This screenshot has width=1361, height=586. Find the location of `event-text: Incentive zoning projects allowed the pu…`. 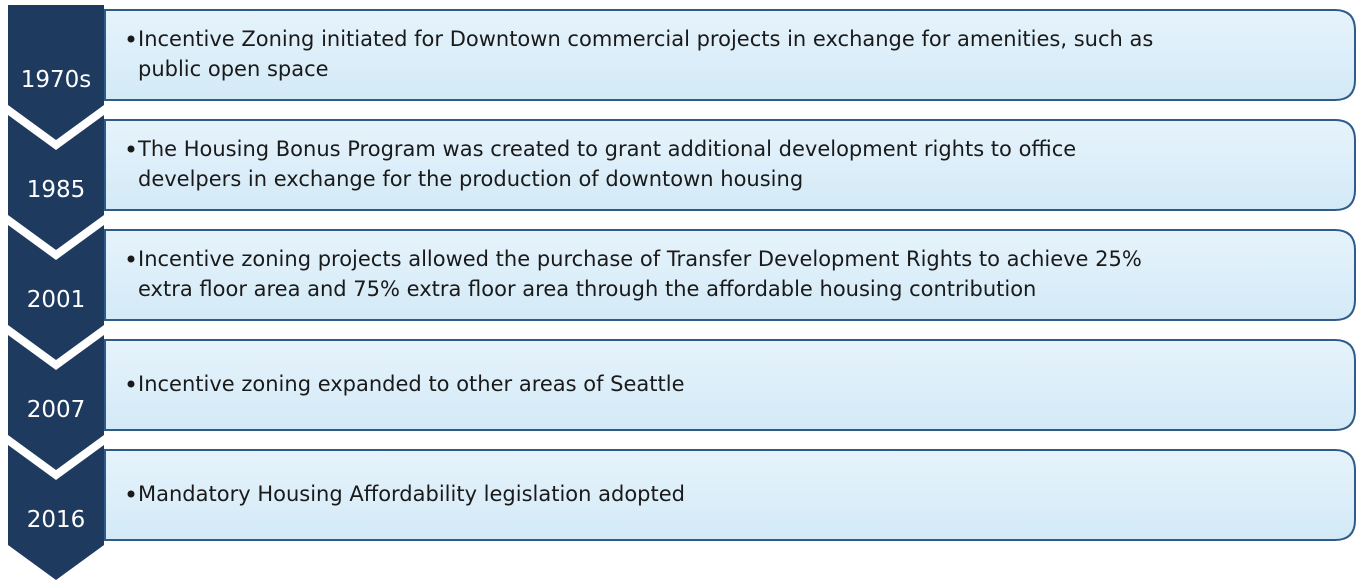

event-text: Incentive zoning projects allowed the pu… is located at coordinates (640, 259).